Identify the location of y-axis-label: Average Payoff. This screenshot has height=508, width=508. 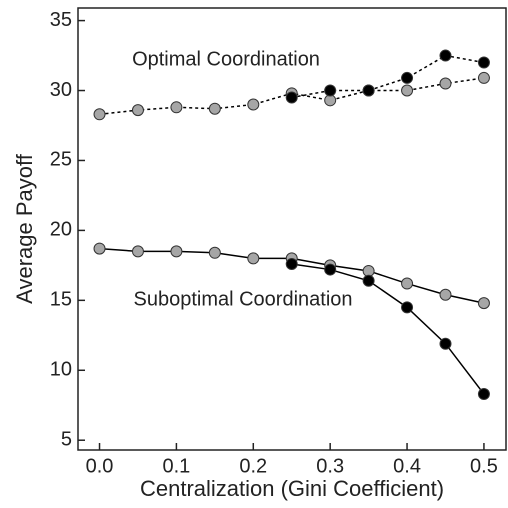
(24, 228).